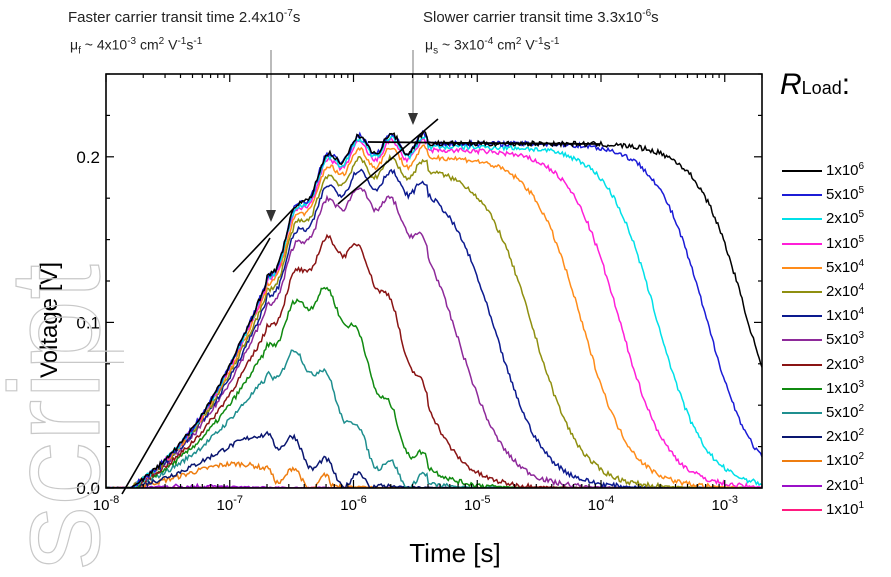 The width and height of the screenshot is (891, 577). I want to click on slow-mobility-label: μs ~ 3x10-4 cm2 V-1s-1, so click(492, 46).